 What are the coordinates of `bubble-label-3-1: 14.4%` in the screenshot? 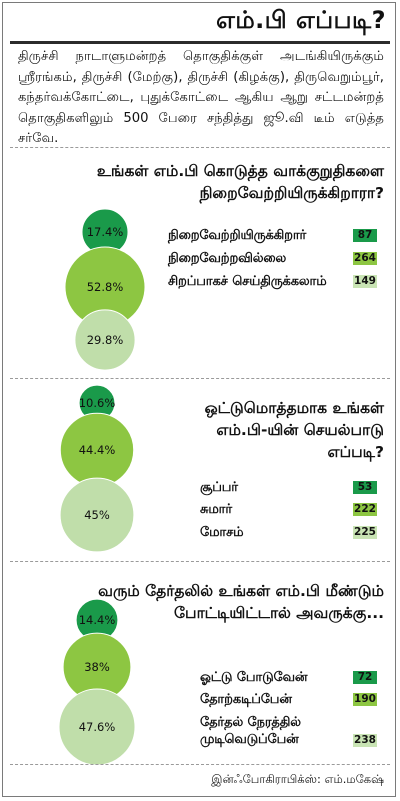 It's located at (97, 620).